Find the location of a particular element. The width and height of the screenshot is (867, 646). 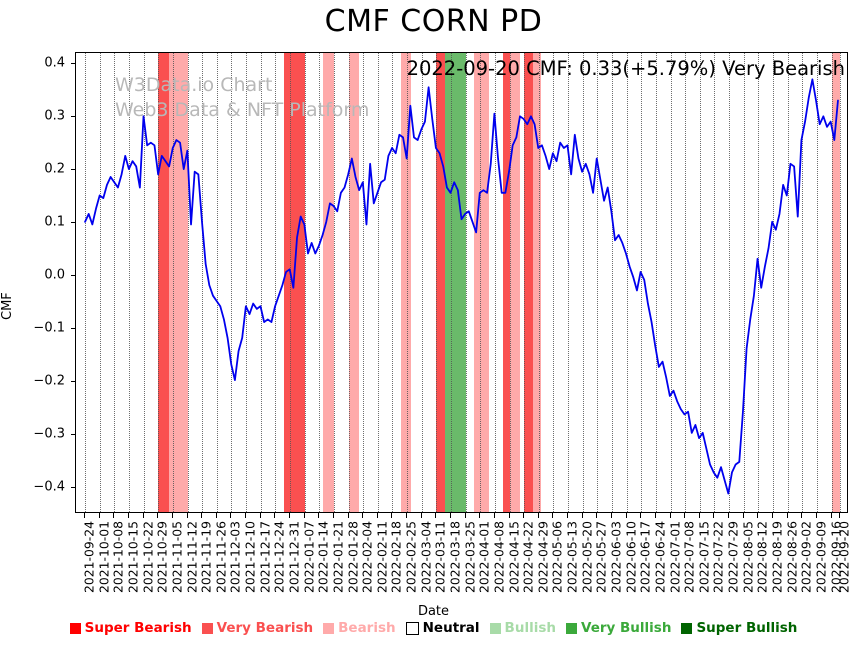

x-axis-tick-label: 2022-05-13 is located at coordinates (572, 557).